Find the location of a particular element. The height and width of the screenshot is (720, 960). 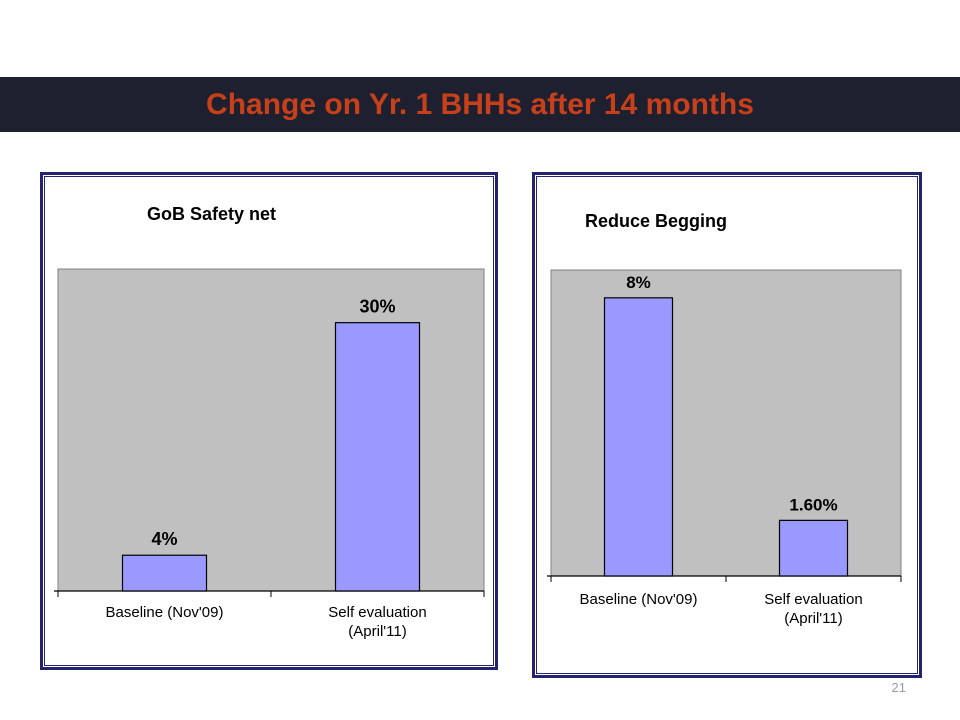

data-label-2: 1.60% is located at coordinates (813, 504).